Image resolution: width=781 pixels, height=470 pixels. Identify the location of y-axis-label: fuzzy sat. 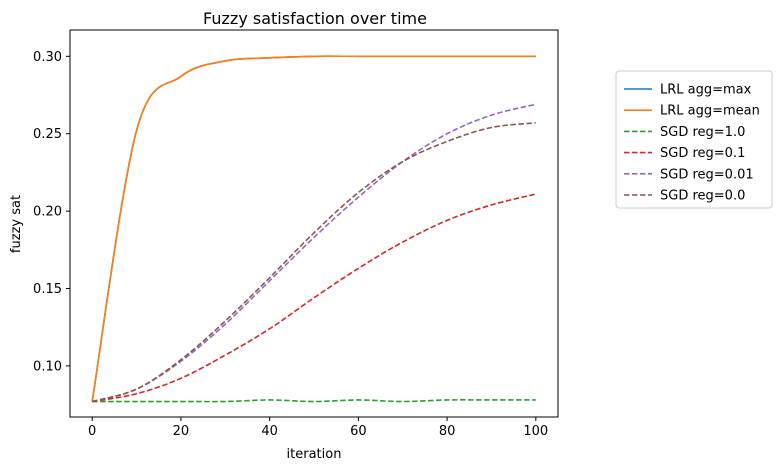
(16, 224).